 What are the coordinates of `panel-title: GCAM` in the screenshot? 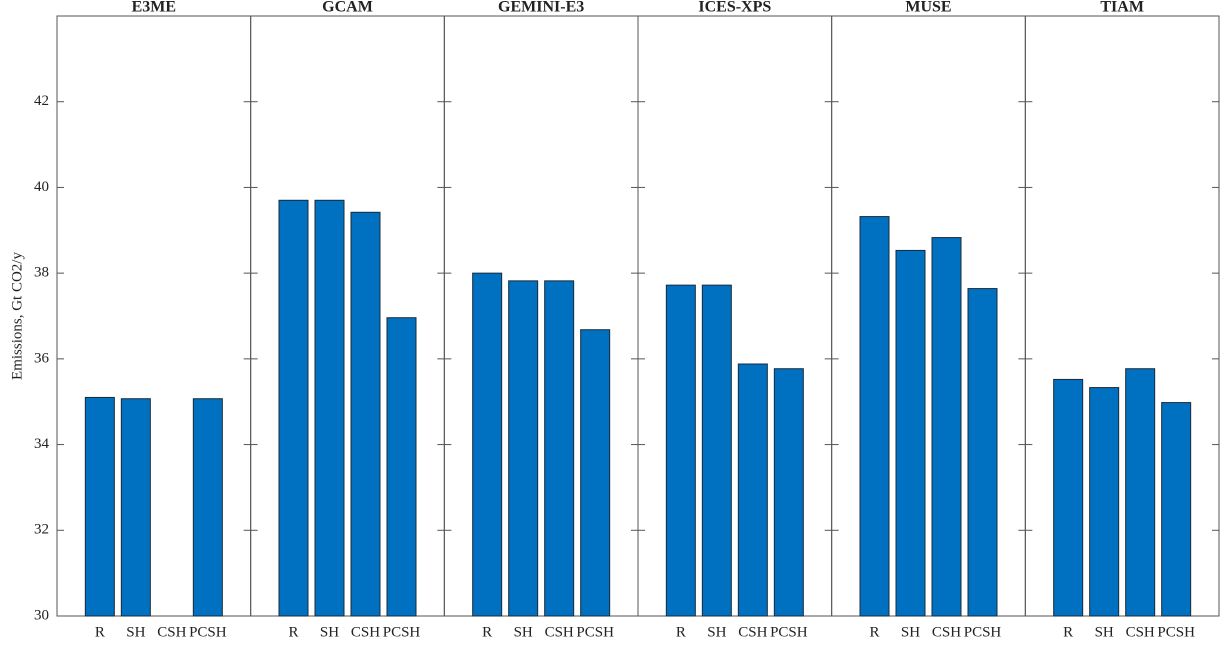 It's located at (347, 8).